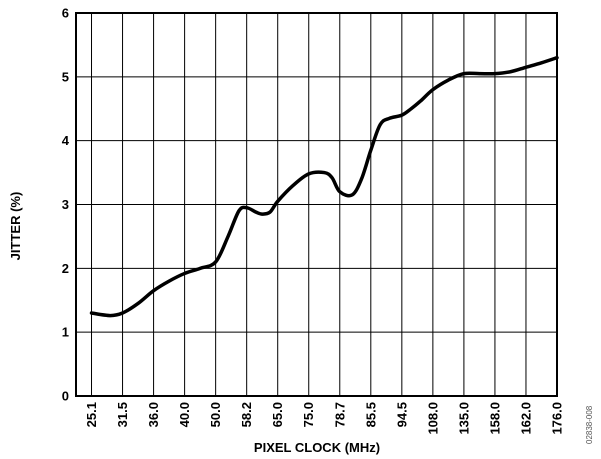  Describe the element at coordinates (65, 396) in the screenshot. I see `y-tick-label: 0` at that location.